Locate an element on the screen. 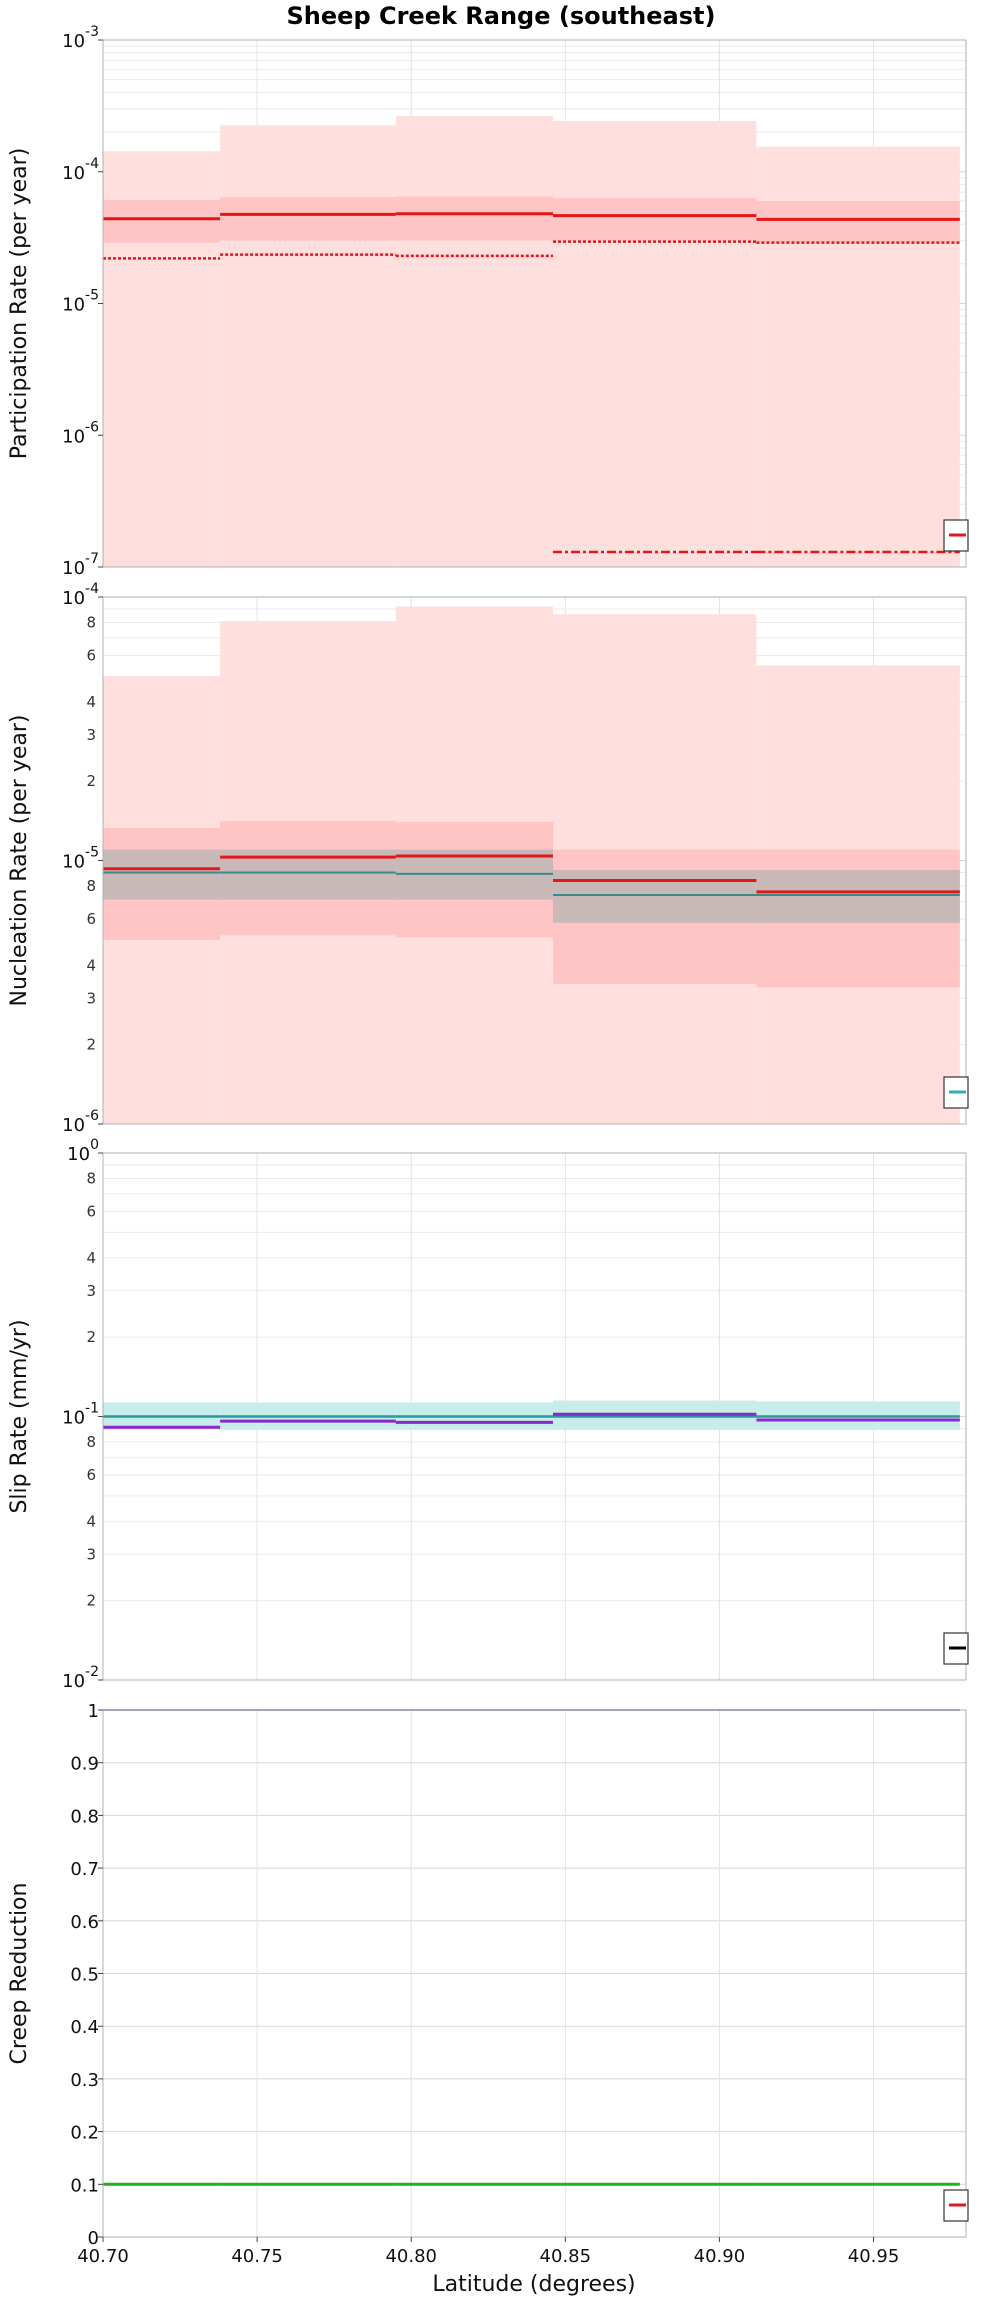 The height and width of the screenshot is (2300, 1000). y-ticks: 0 0.1 0.2 0.3 0.4 0.5 0.6 0.7 0.8 0.9 1 is located at coordinates (86, 1975).